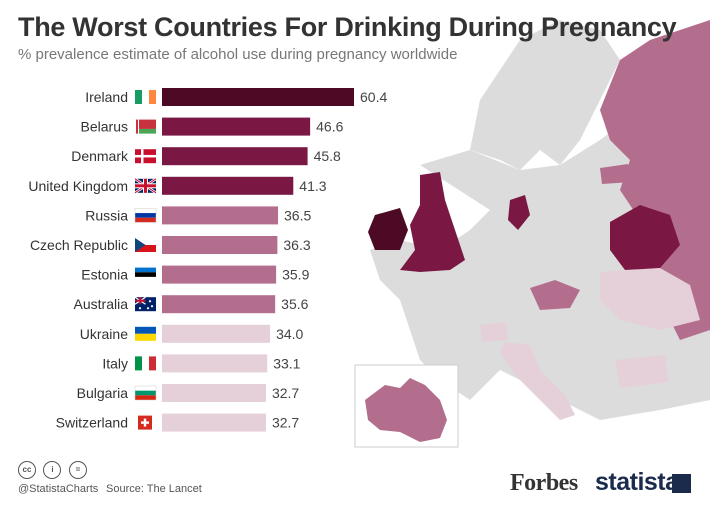 This screenshot has width=710, height=506. Describe the element at coordinates (327, 156) in the screenshot. I see `value-label: 45.8` at that location.